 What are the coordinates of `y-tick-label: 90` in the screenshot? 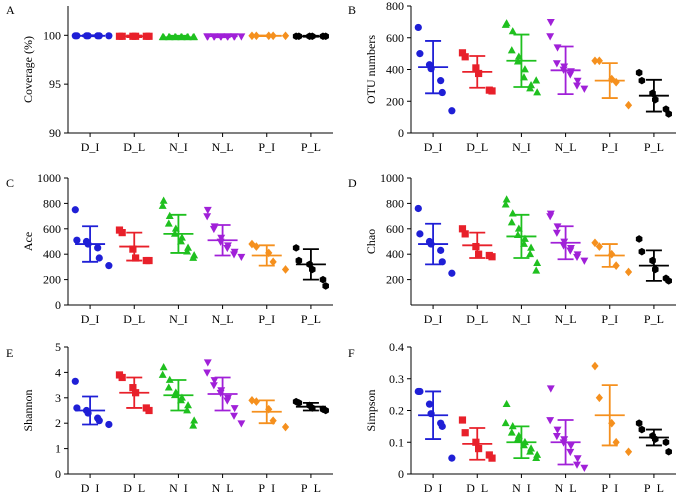 It's located at (55, 133).